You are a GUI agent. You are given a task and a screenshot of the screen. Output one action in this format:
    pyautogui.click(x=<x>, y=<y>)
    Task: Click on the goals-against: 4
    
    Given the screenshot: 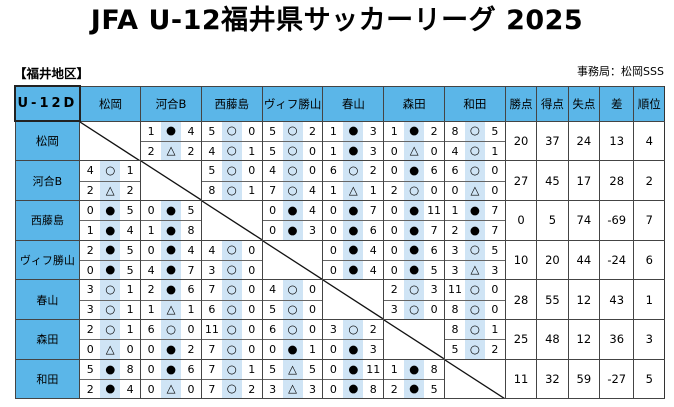 What is the action you would take?
    pyautogui.click(x=191, y=250)
    